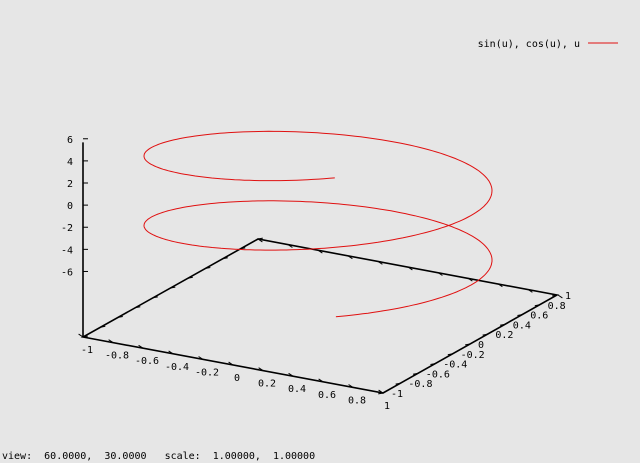 The height and width of the screenshot is (463, 640). What do you see at coordinates (67, 228) in the screenshot?
I see `z-tick-label: -2` at bounding box center [67, 228].